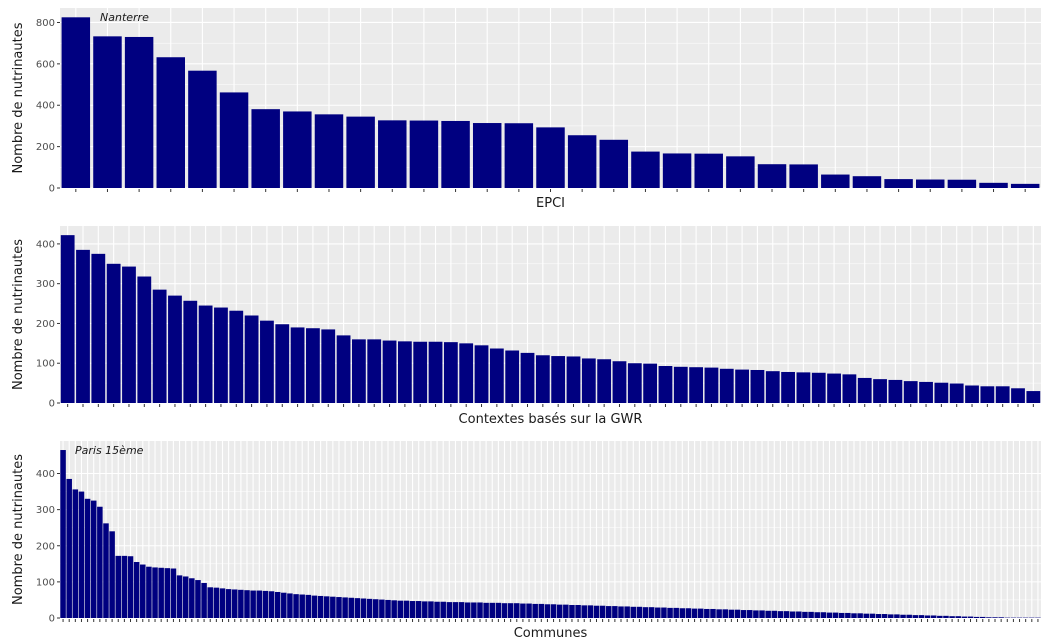 Image resolution: width=1041 pixels, height=644 pixels. What do you see at coordinates (45, 324) in the screenshot?
I see `y-tick-label: 200` at bounding box center [45, 324].